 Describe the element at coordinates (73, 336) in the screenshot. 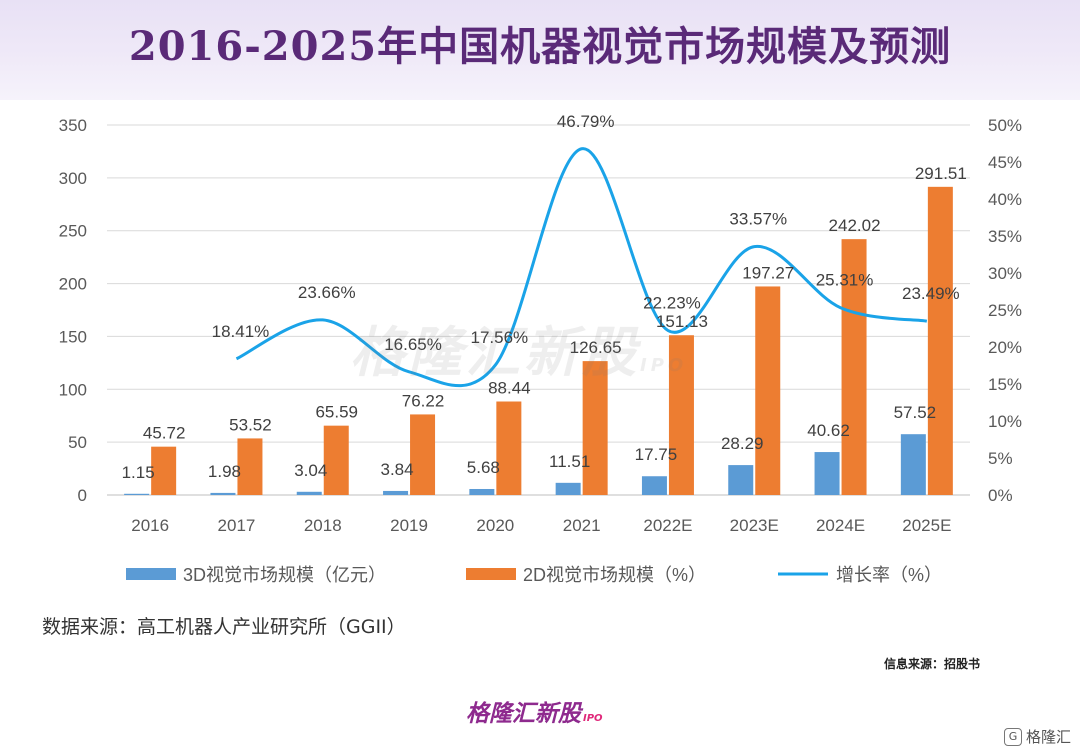

I see `y-left-tick-label: 150` at that location.